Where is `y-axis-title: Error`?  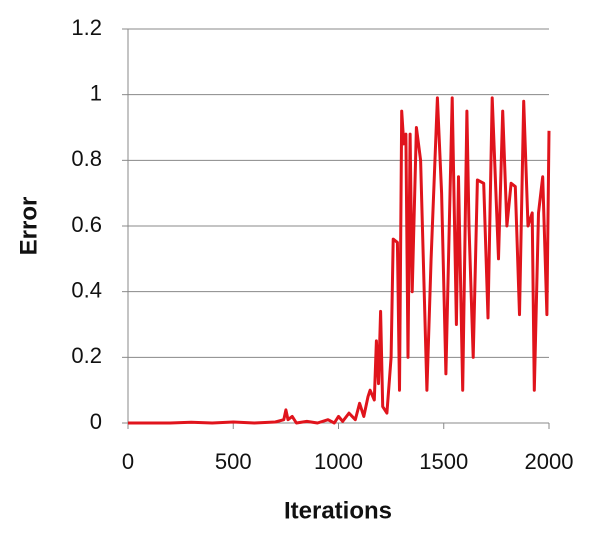
y-axis-title: Error is located at coordinates (28, 226).